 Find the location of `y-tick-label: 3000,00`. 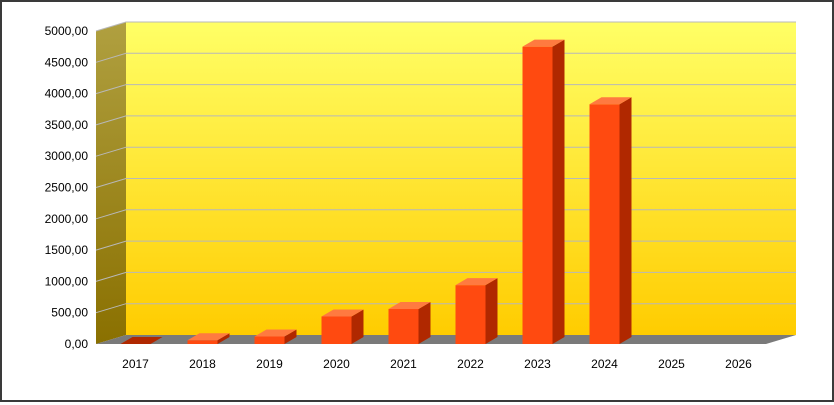

y-tick-label: 3000,00 is located at coordinates (67, 156).